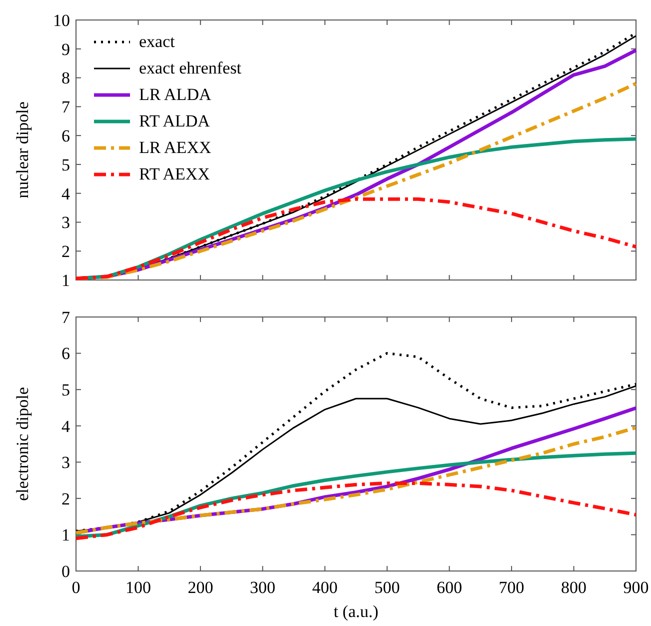 This screenshot has width=651, height=626. Describe the element at coordinates (175, 147) in the screenshot. I see `legend-label: LR AEXX` at that location.